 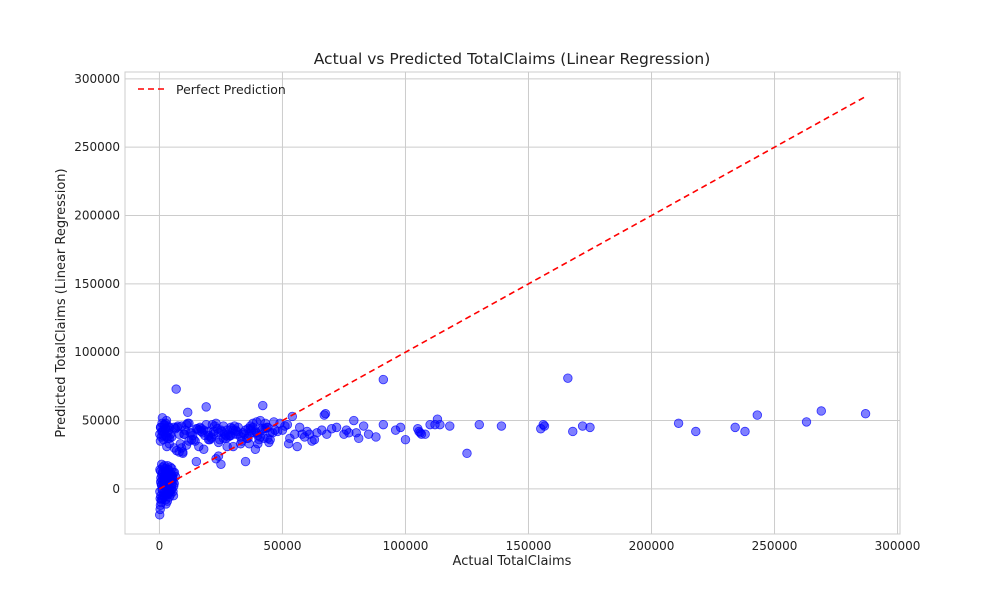 I want to click on x-tick-label: 0, so click(x=160, y=546).